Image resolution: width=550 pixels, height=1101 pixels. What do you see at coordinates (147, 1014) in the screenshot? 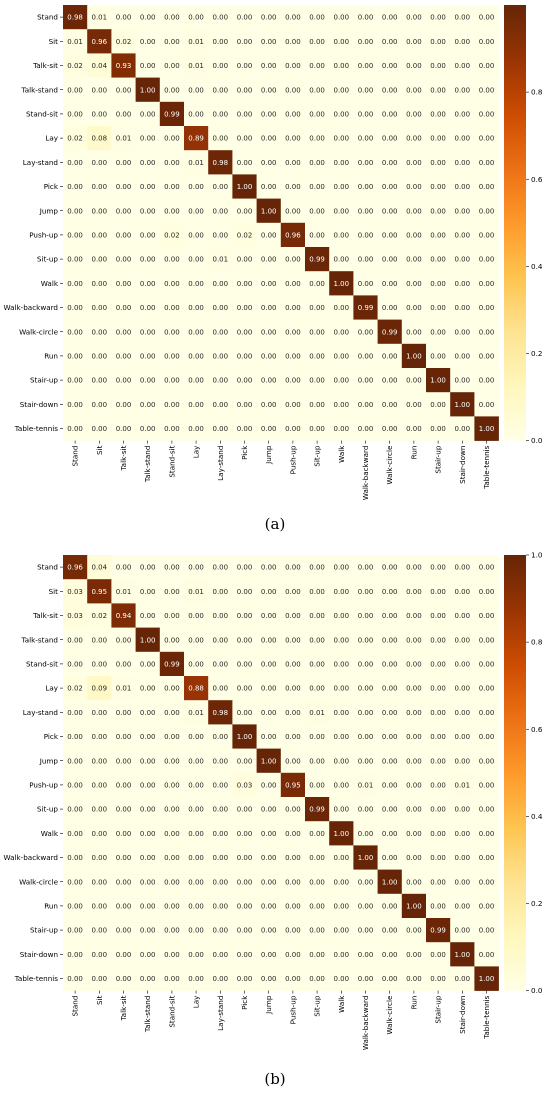
I see `x-tick-label: Talk-stand` at bounding box center [147, 1014].